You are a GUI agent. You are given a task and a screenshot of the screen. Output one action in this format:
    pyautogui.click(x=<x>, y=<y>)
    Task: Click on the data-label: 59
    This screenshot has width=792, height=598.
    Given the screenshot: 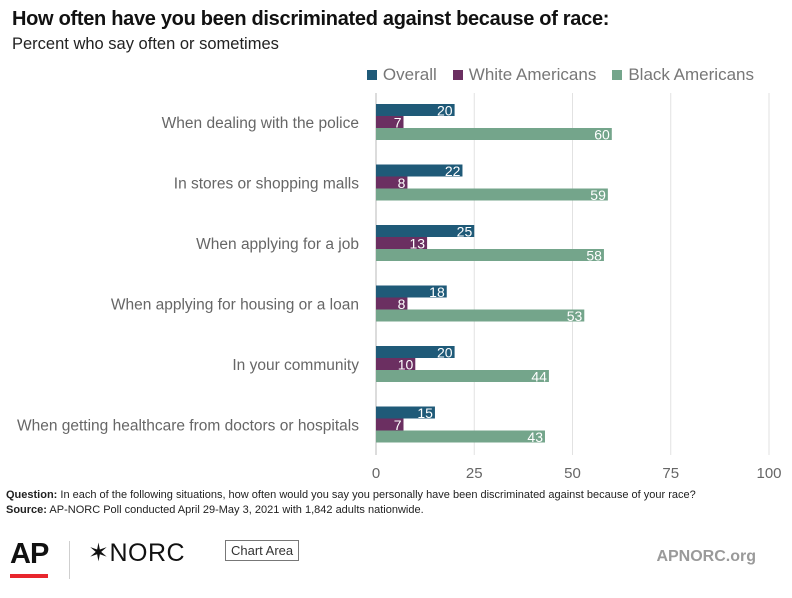 What is the action you would take?
    pyautogui.click(x=598, y=195)
    